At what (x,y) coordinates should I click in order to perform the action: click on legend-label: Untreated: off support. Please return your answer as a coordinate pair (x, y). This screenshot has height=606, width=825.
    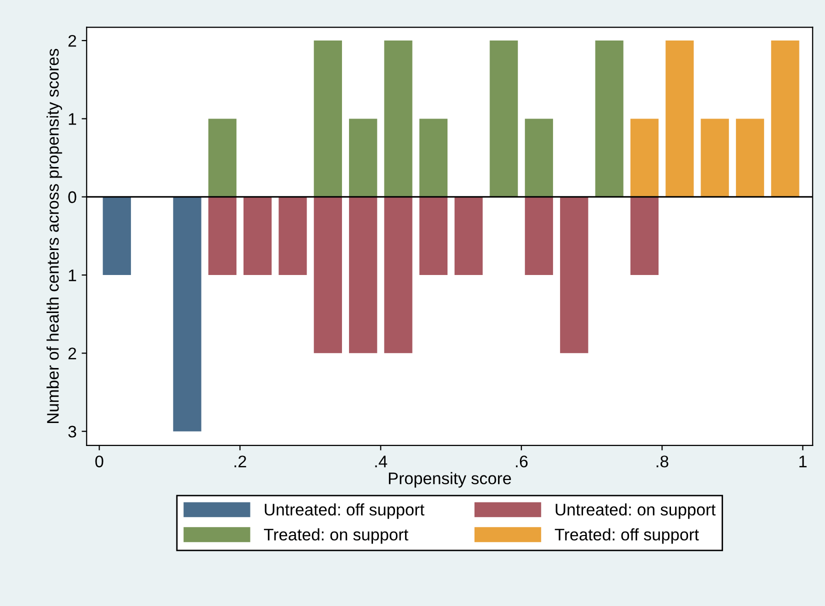
    Looking at the image, I should click on (344, 511).